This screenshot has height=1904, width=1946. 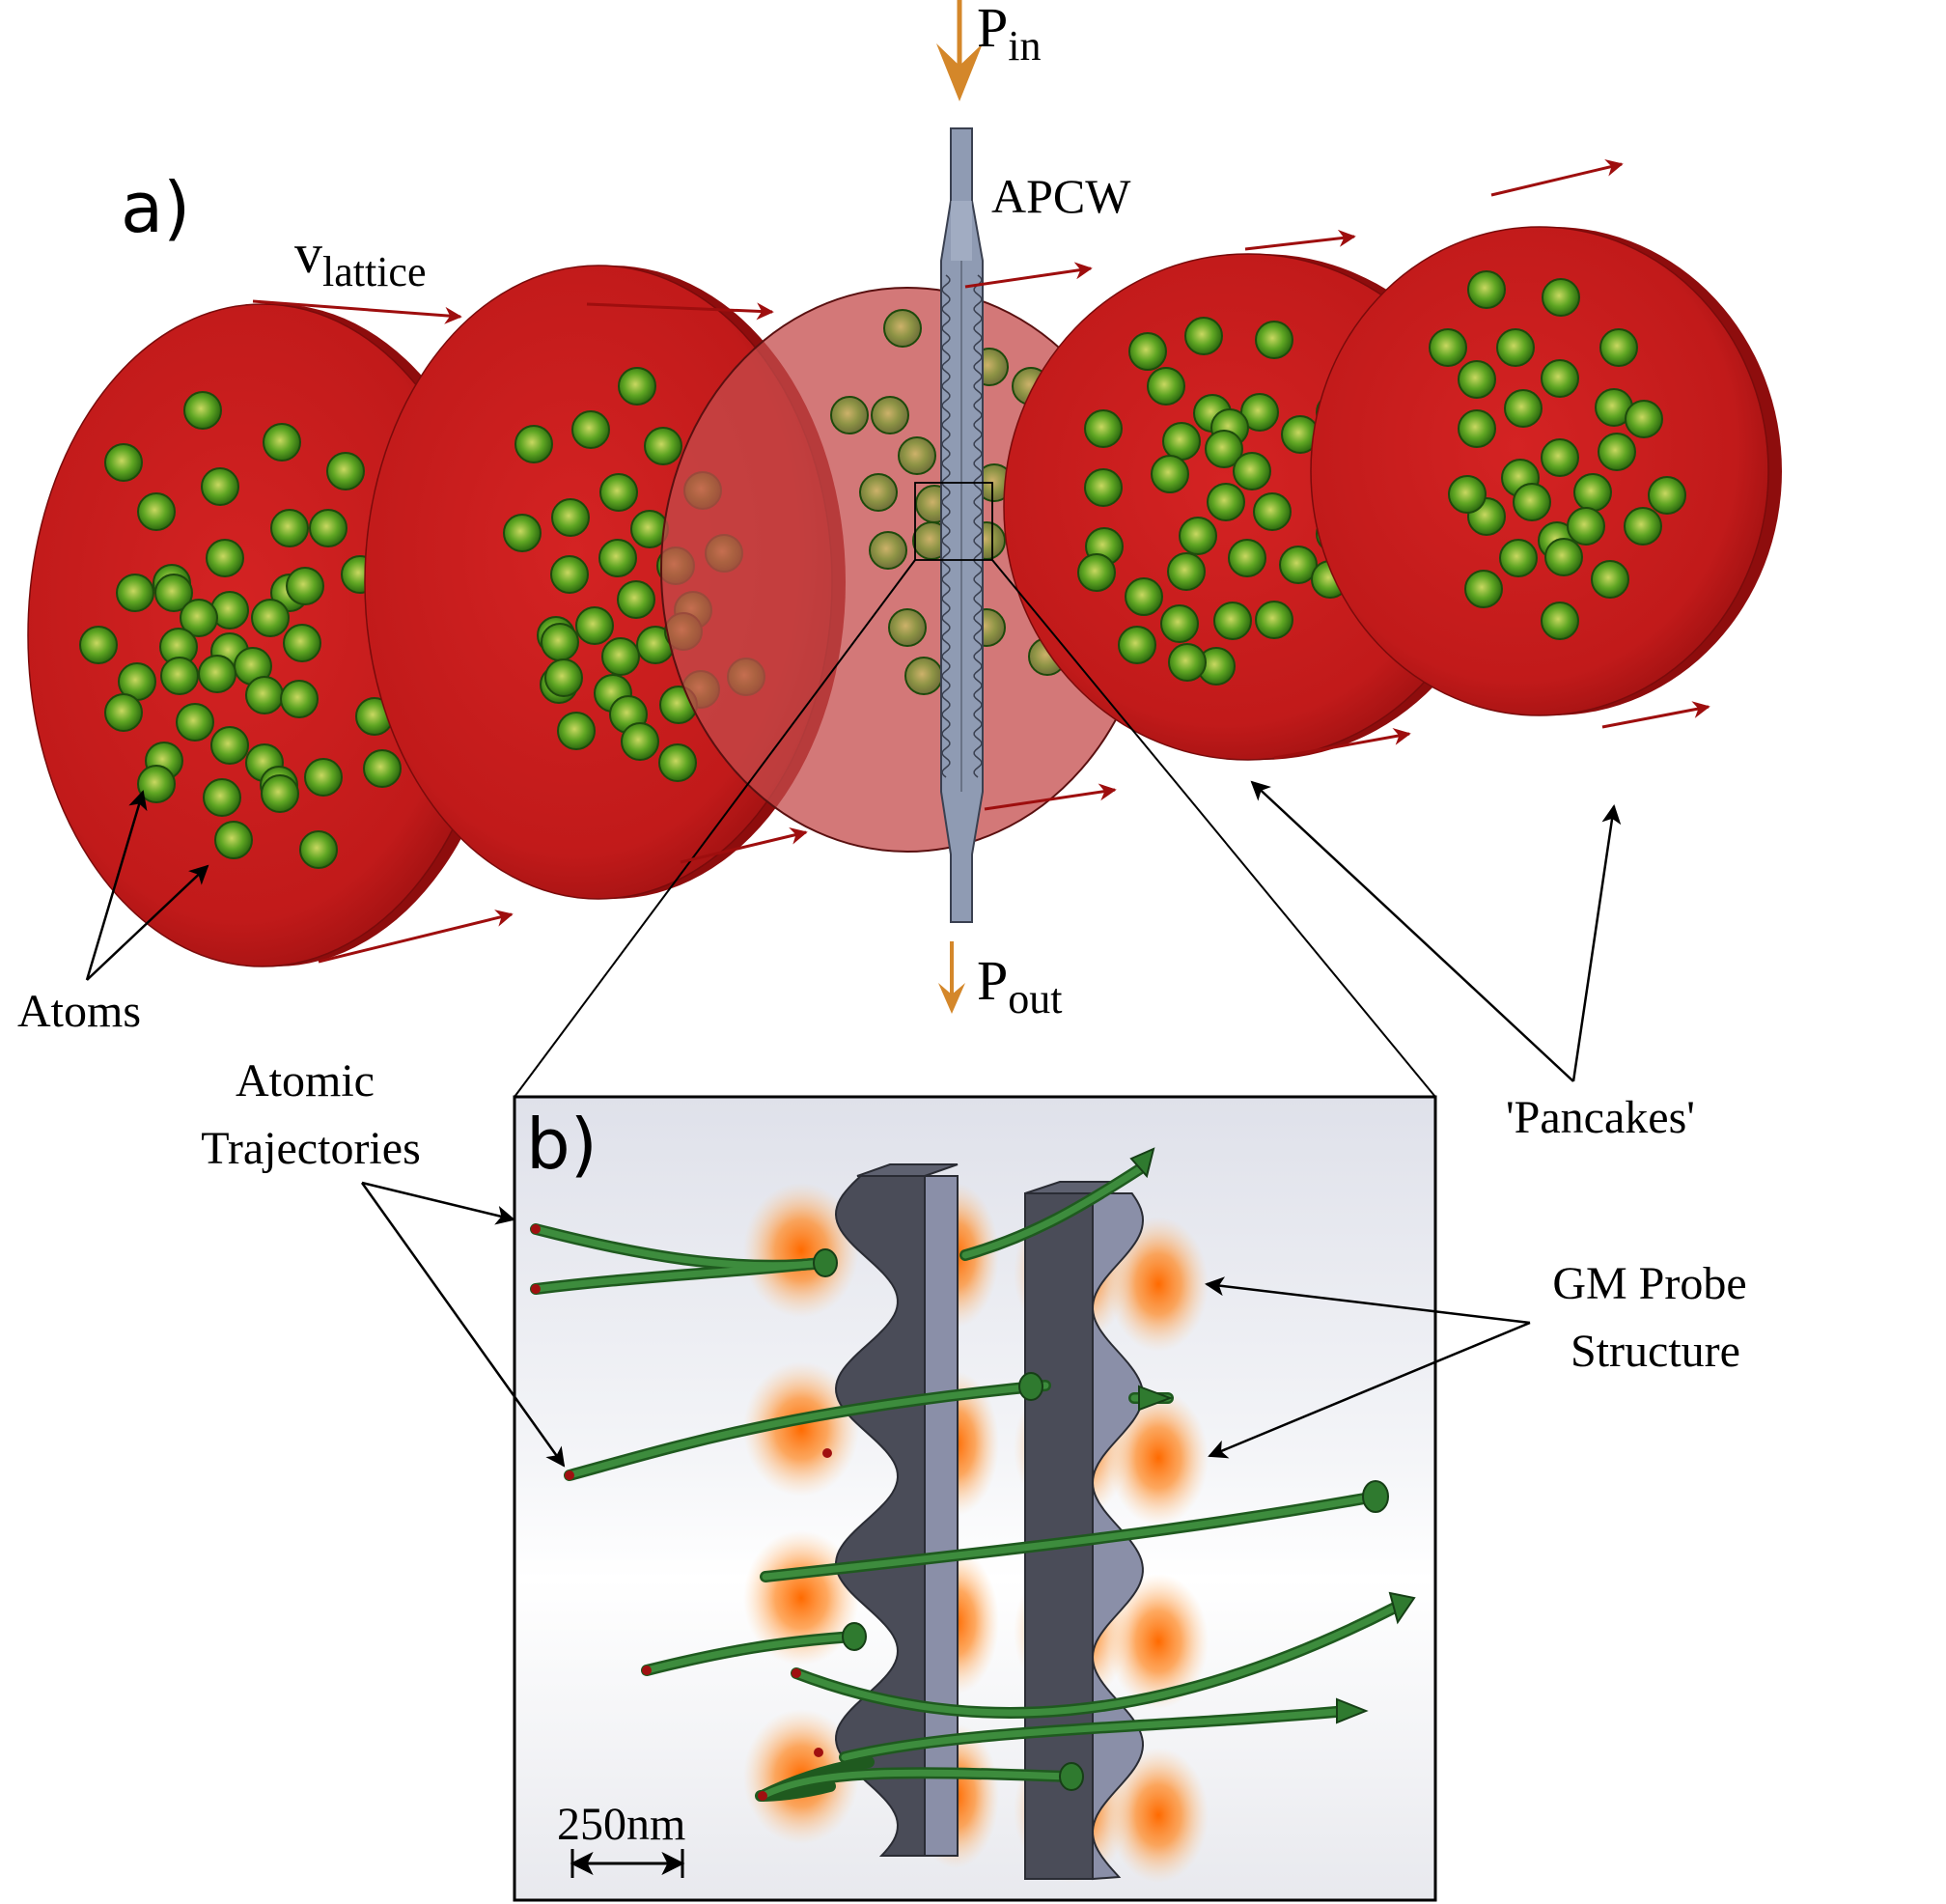 What do you see at coordinates (308, 254) in the screenshot?
I see `v-lattice-base: v` at bounding box center [308, 254].